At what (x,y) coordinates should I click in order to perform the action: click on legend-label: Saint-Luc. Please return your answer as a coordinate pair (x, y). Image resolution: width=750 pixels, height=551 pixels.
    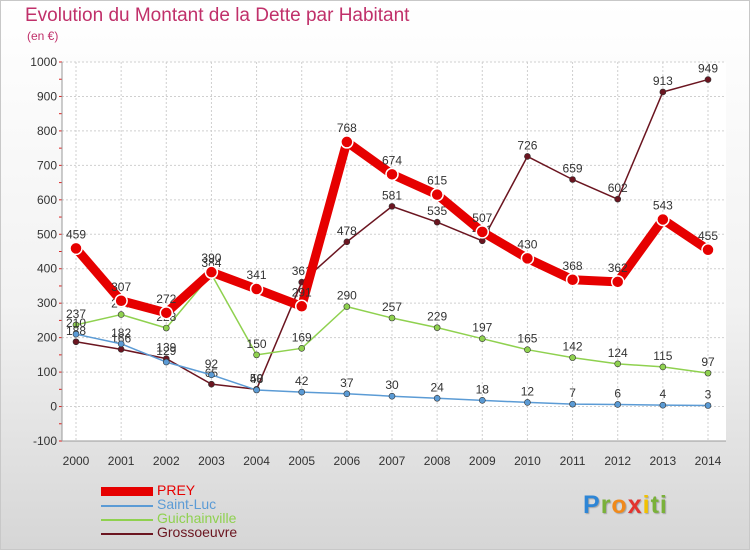
    Looking at the image, I should click on (187, 504).